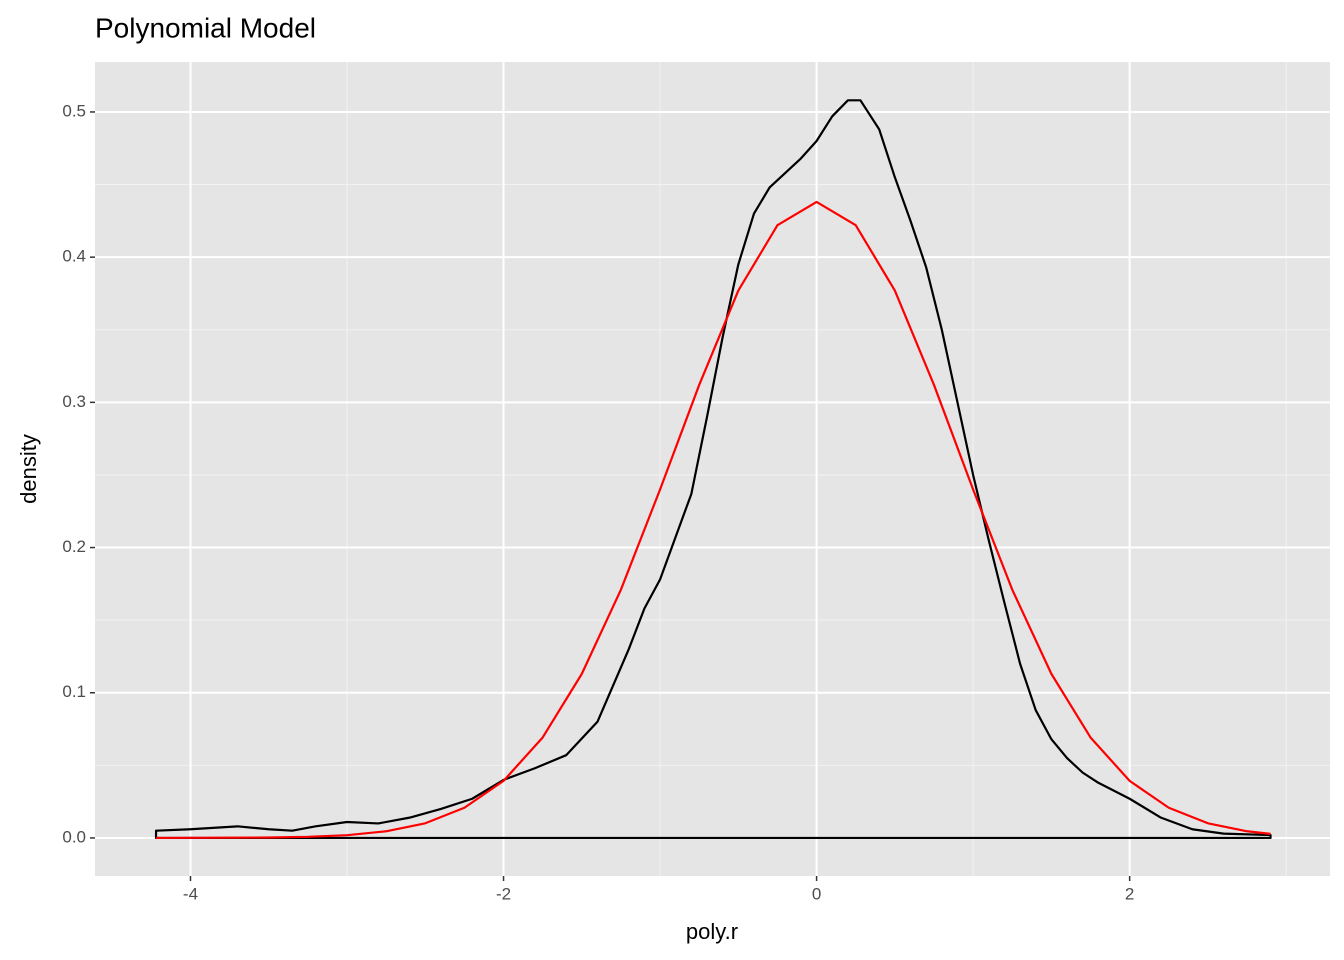 The width and height of the screenshot is (1344, 960). Describe the element at coordinates (205, 27) in the screenshot. I see `chart-title: Polynomial Model` at that location.